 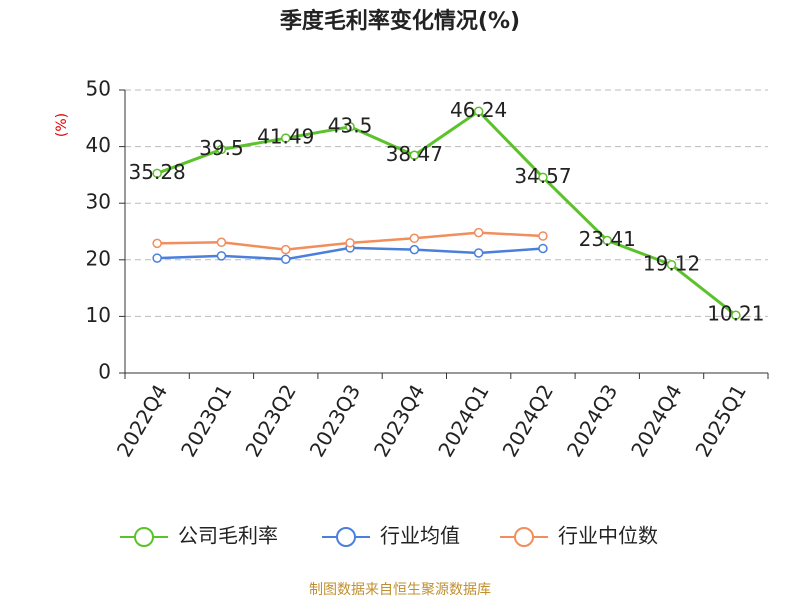 What do you see at coordinates (400, 590) in the screenshot?
I see `source-note: 制图数据来自恒生聚源数据库` at bounding box center [400, 590].